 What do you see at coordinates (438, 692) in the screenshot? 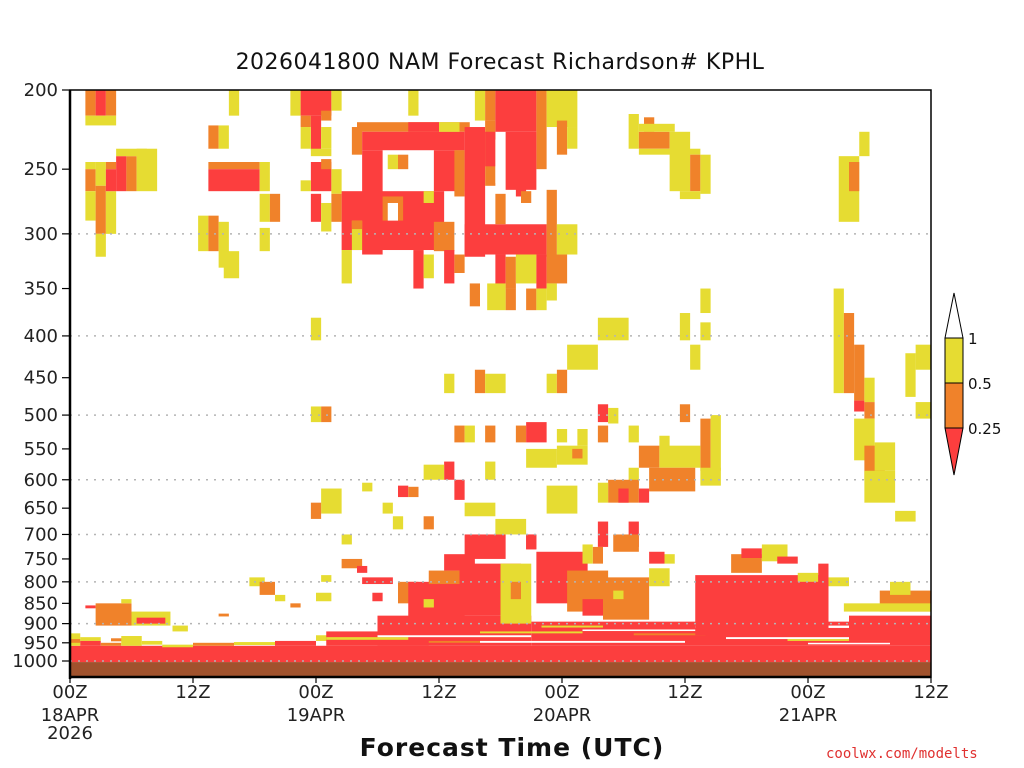
I see `x-tick-label: 12Z` at bounding box center [438, 692].